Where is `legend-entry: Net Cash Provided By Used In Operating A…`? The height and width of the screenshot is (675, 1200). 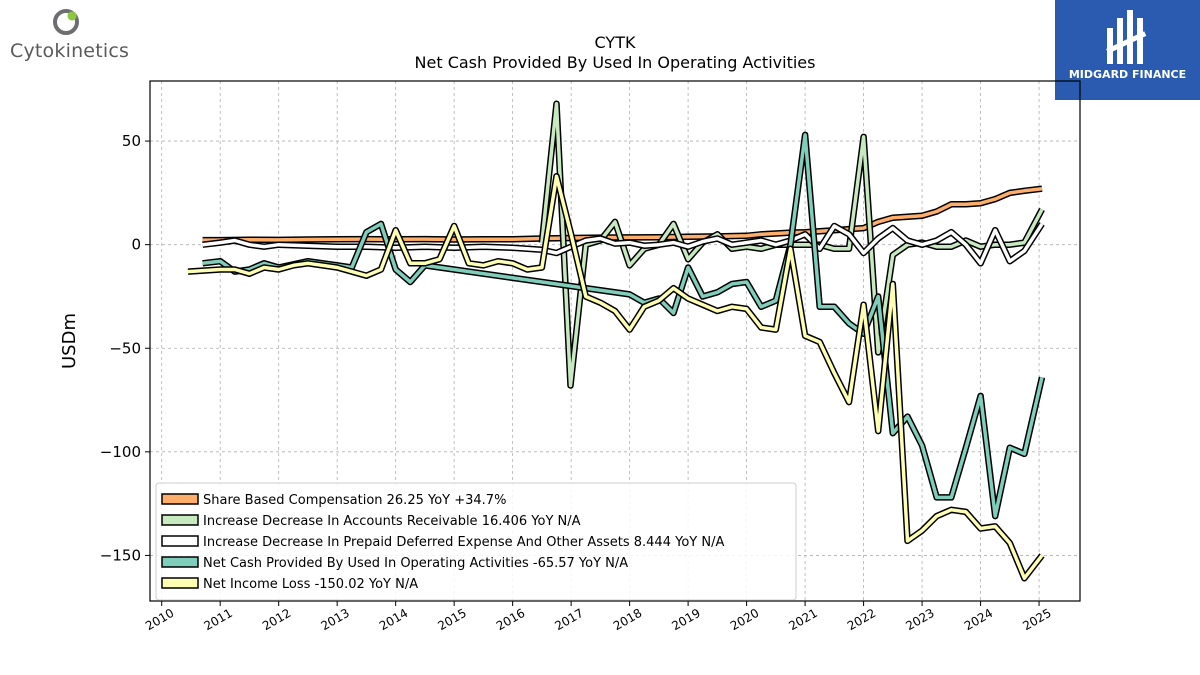 legend-entry: Net Cash Provided By Used In Operating A… is located at coordinates (394, 563).